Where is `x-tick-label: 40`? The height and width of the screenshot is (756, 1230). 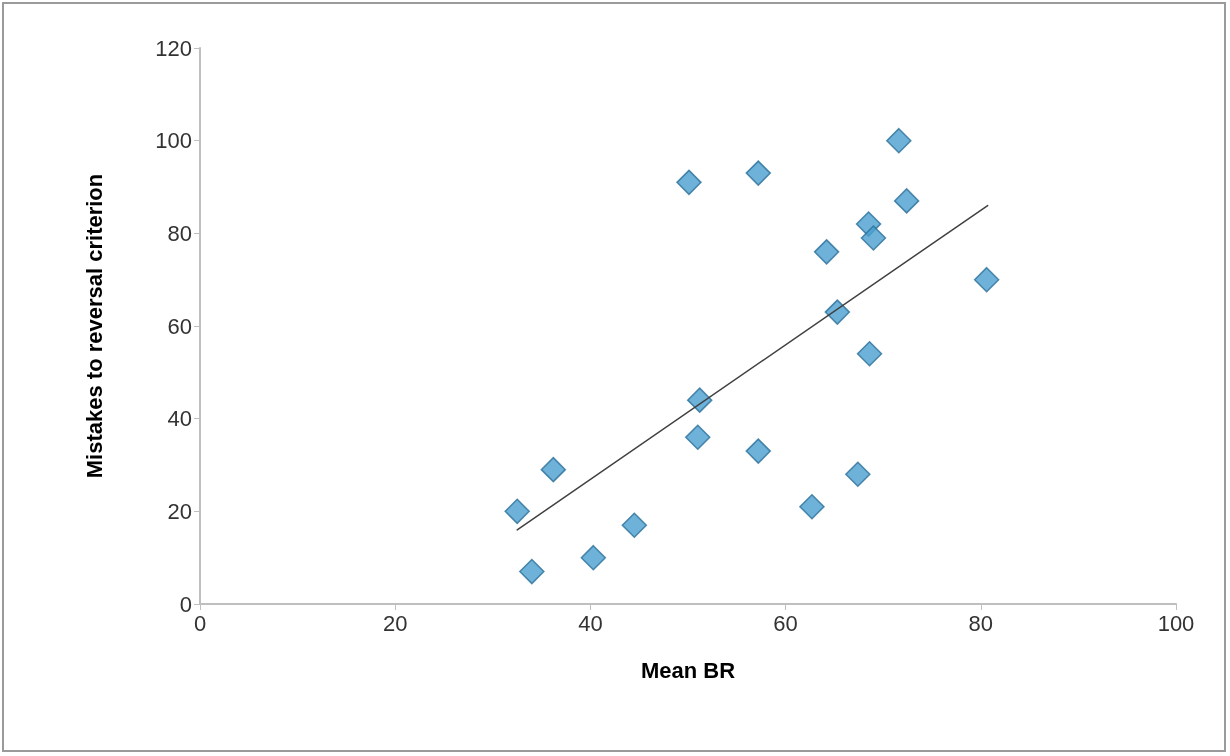
x-tick-label: 40 is located at coordinates (590, 623).